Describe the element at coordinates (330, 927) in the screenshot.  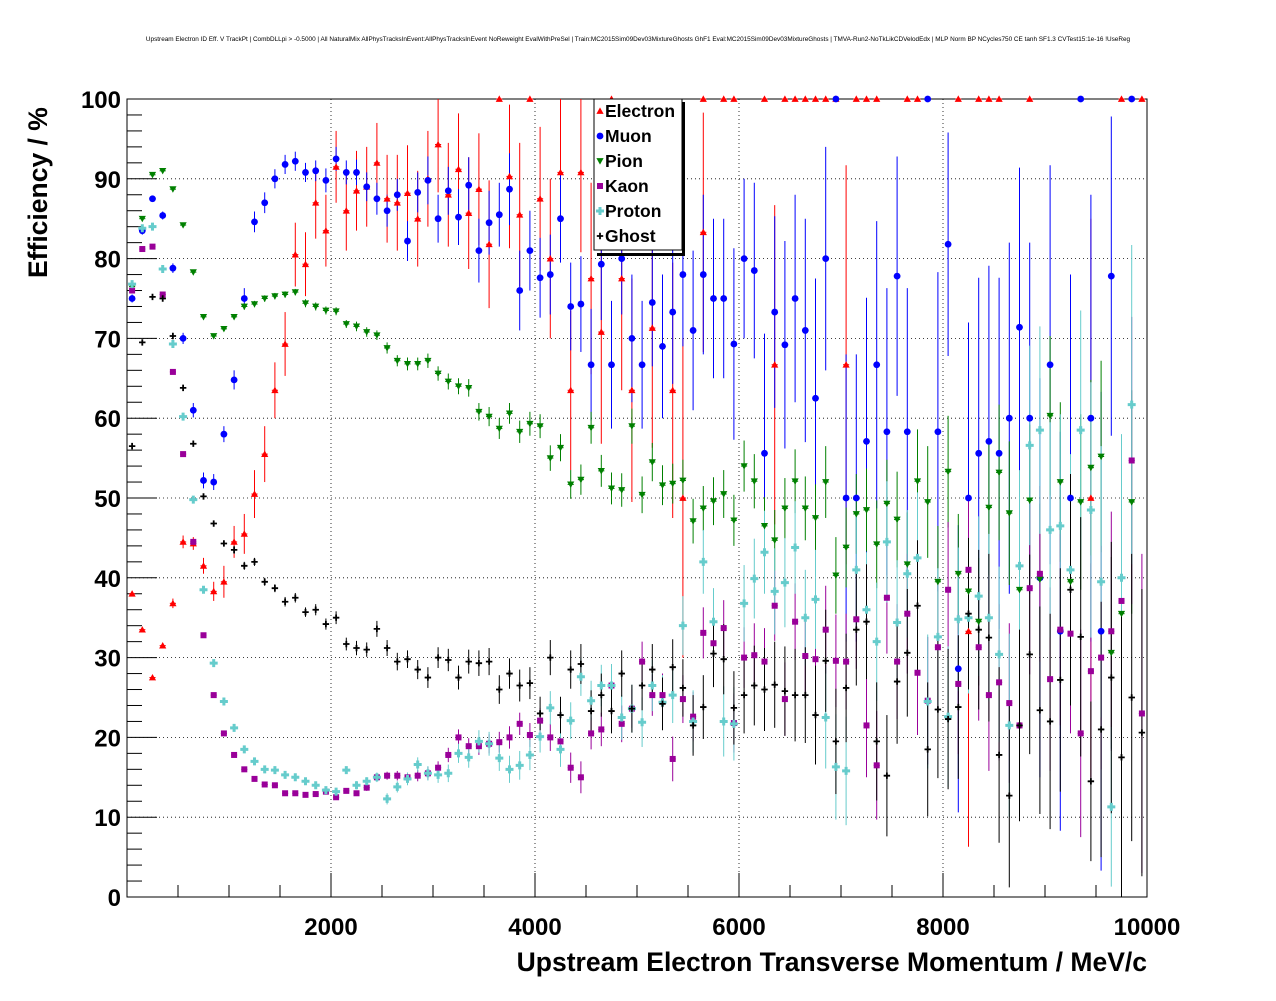
I see `x-tick-label: 2000` at that location.